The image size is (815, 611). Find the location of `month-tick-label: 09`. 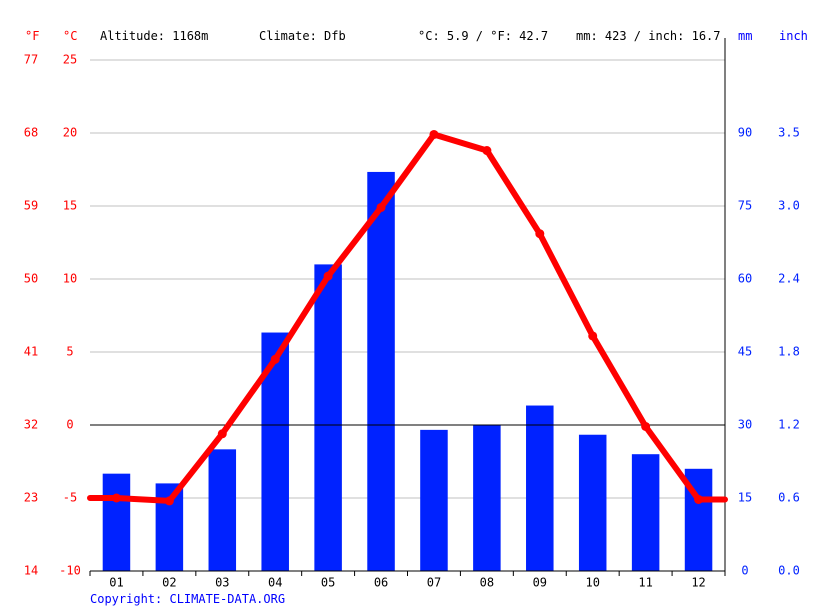

month-tick-label: 09 is located at coordinates (540, 583).